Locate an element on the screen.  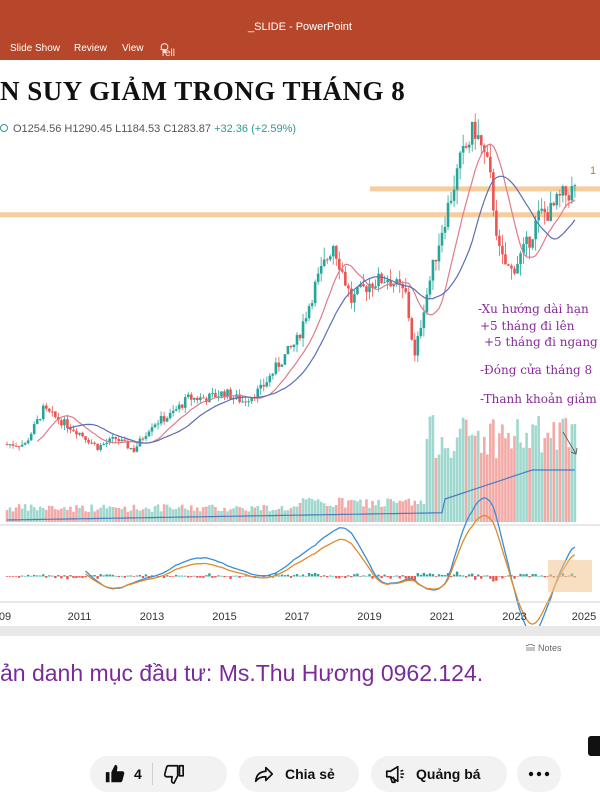
tab-view: View is located at coordinates (133, 48).